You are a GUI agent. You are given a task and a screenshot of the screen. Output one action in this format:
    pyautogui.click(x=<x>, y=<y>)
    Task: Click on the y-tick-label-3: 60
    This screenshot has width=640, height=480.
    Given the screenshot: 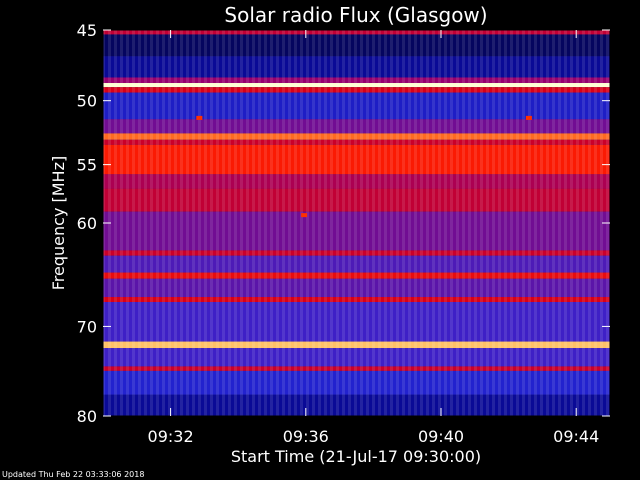 What is the action you would take?
    pyautogui.click(x=87, y=223)
    